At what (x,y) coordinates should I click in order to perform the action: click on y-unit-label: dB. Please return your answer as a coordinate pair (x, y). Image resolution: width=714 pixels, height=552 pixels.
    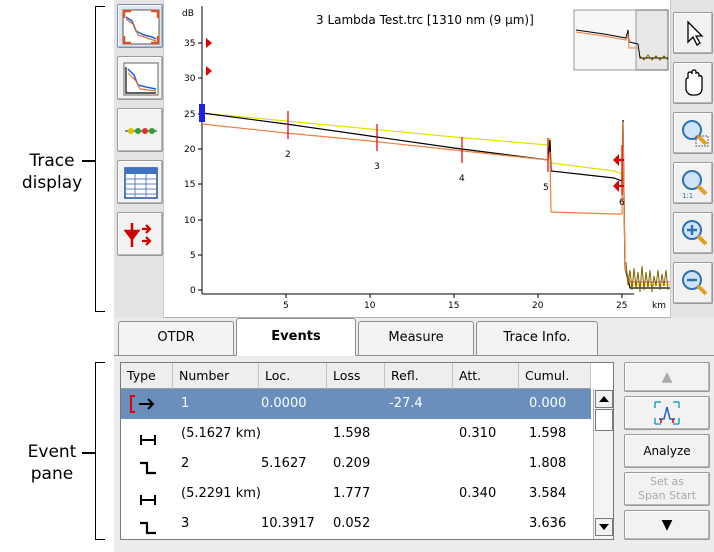
    Looking at the image, I should click on (188, 14).